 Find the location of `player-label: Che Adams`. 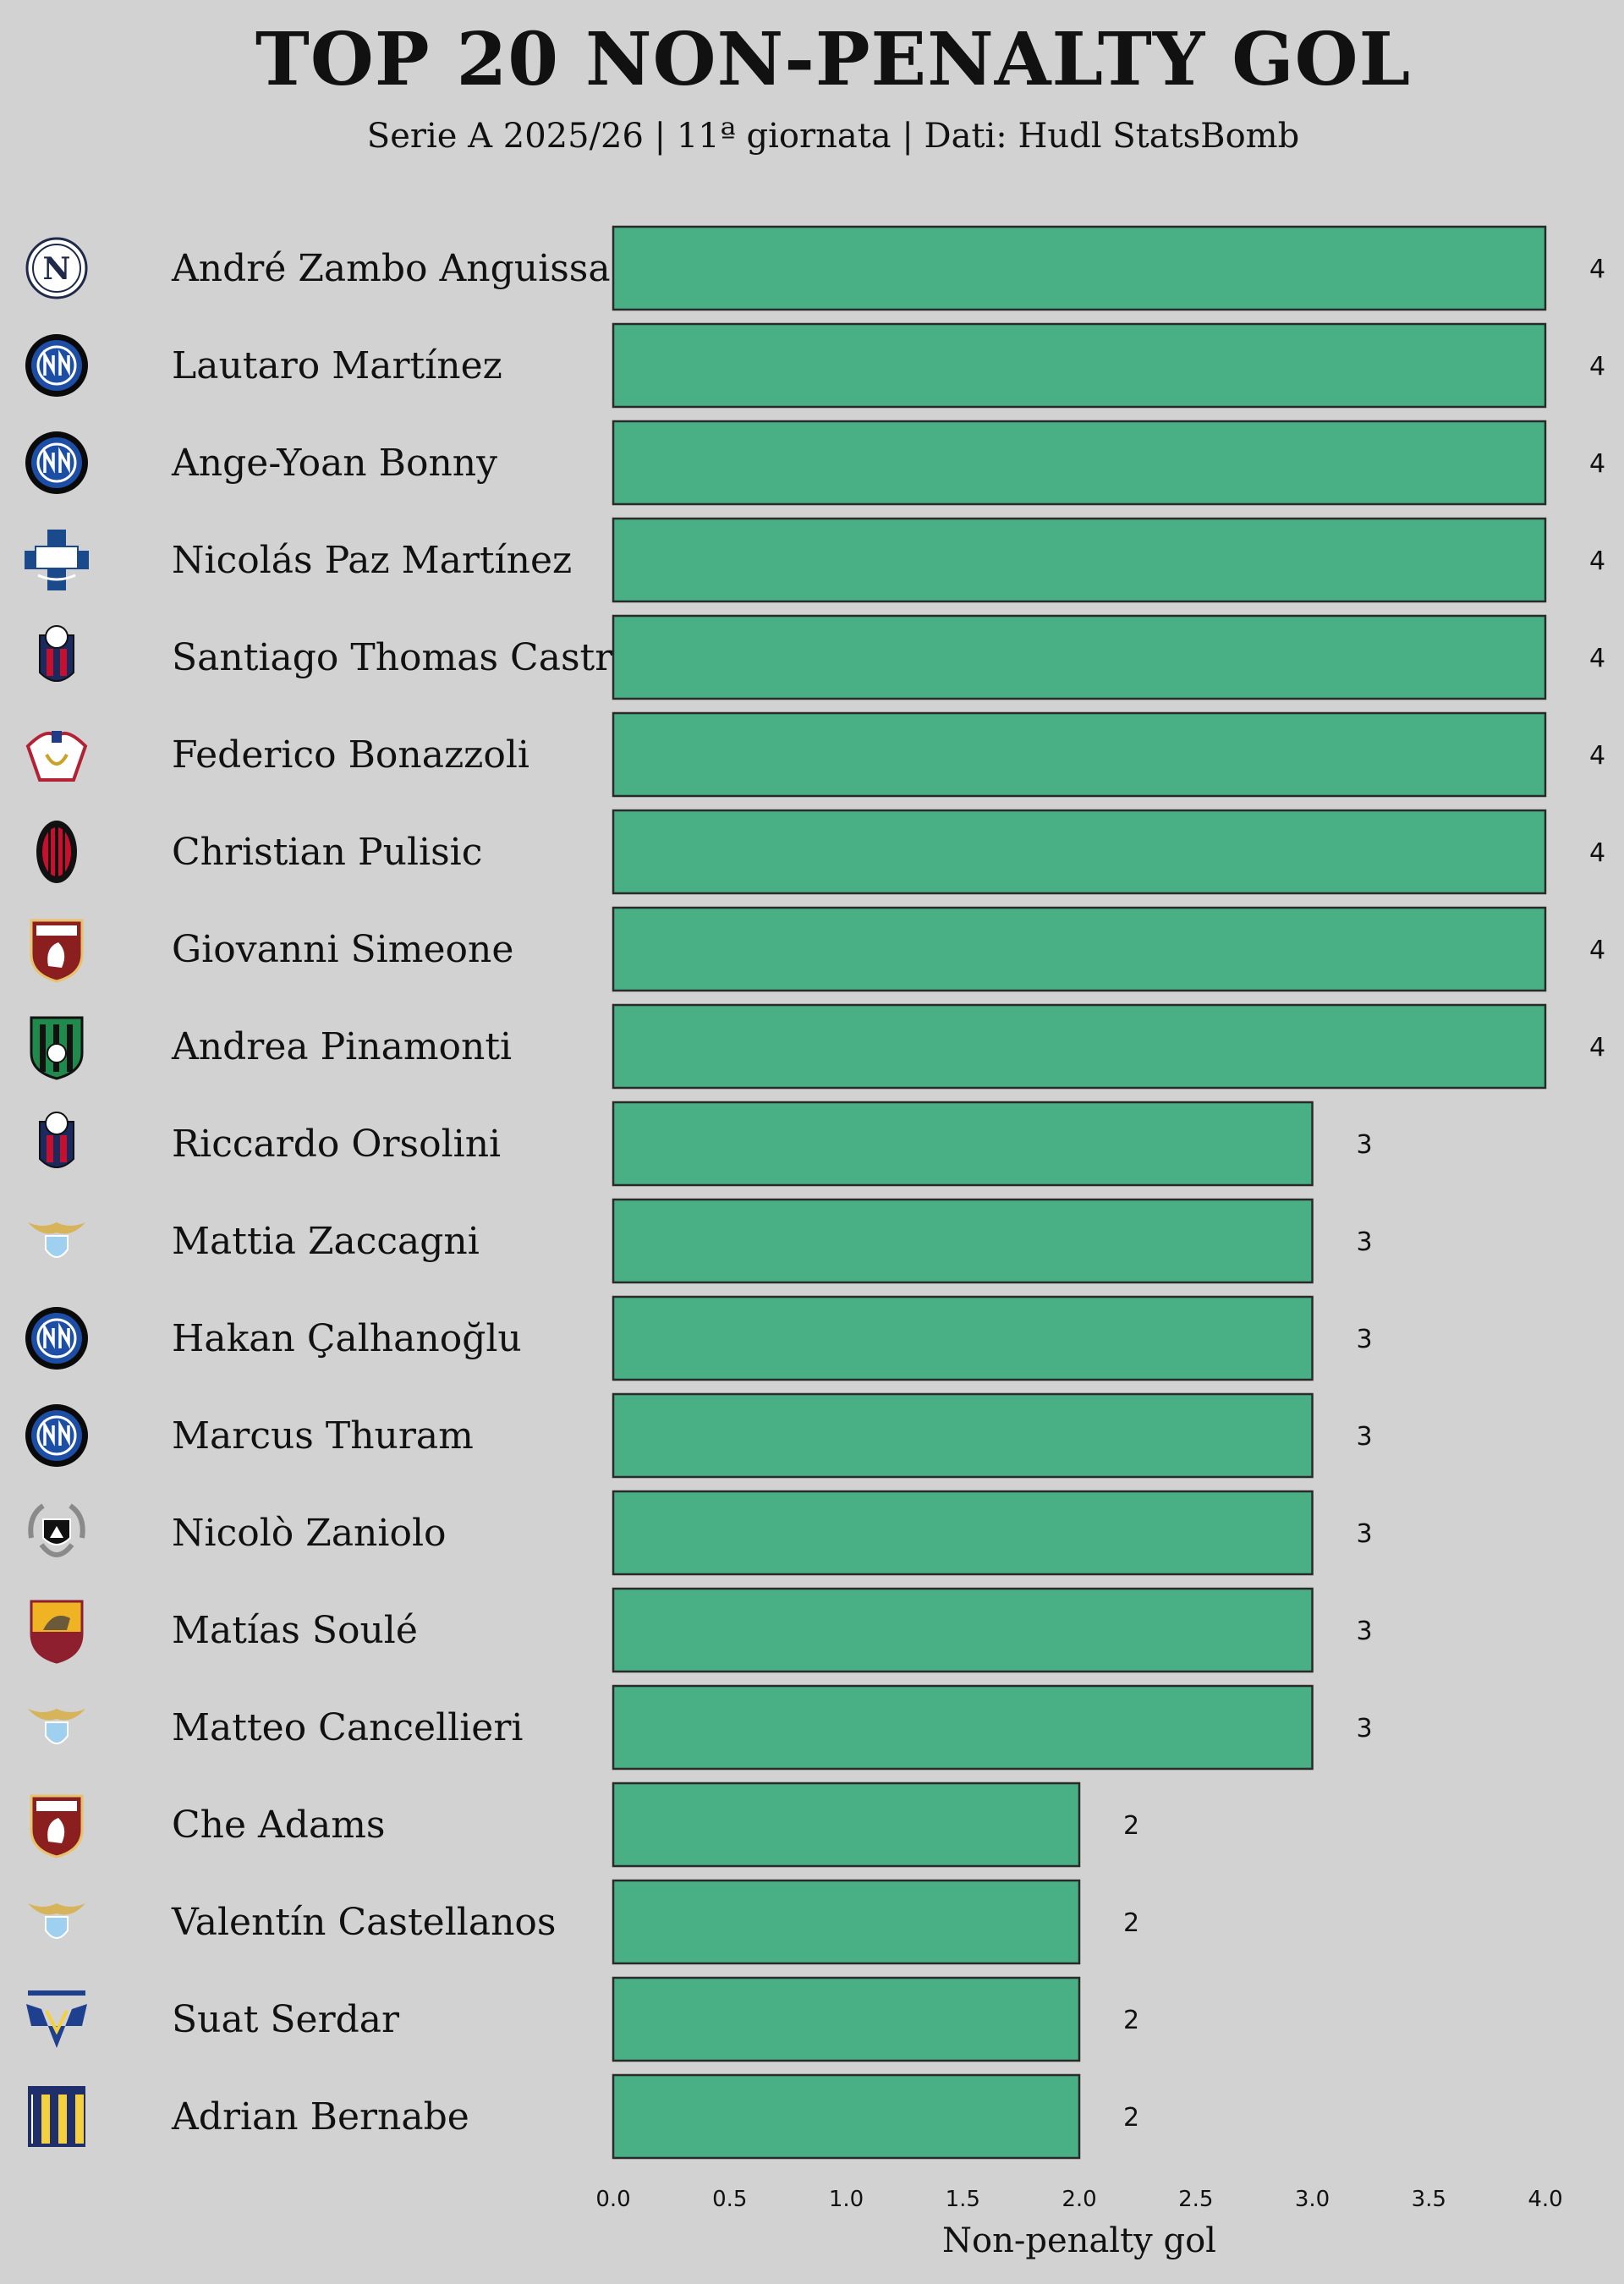

player-label: Che Adams is located at coordinates (279, 1826).